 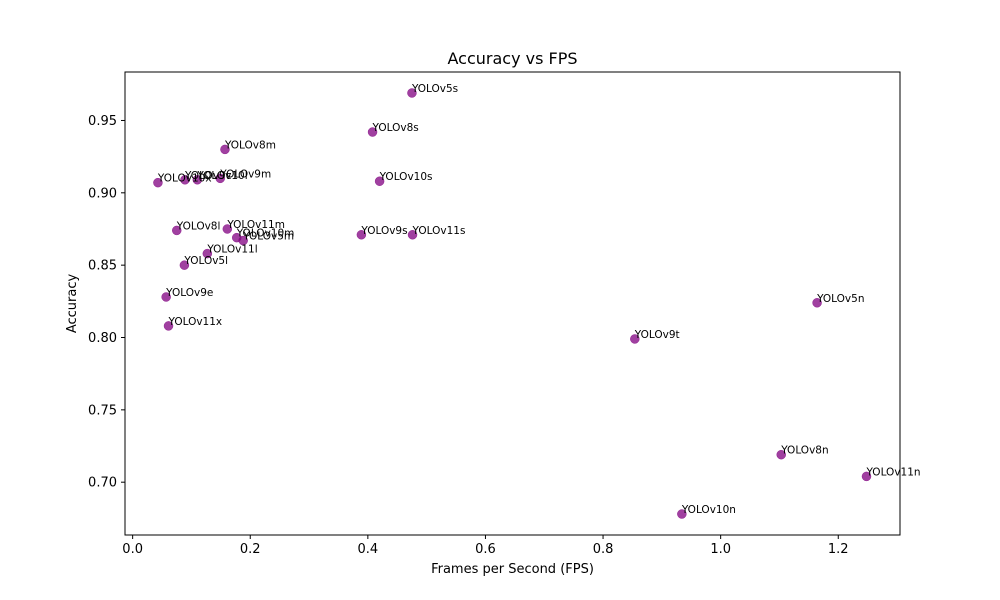 I want to click on x-tick-label: 0.0, so click(x=132, y=549).